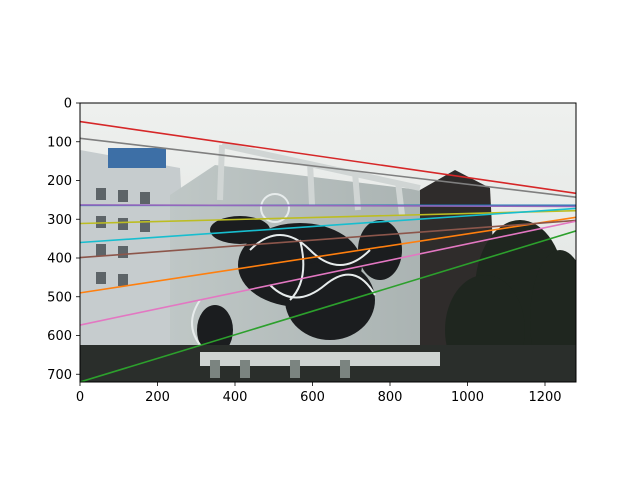 The image size is (640, 480). What do you see at coordinates (59, 259) in the screenshot?
I see `y-tick-label: 400` at bounding box center [59, 259].